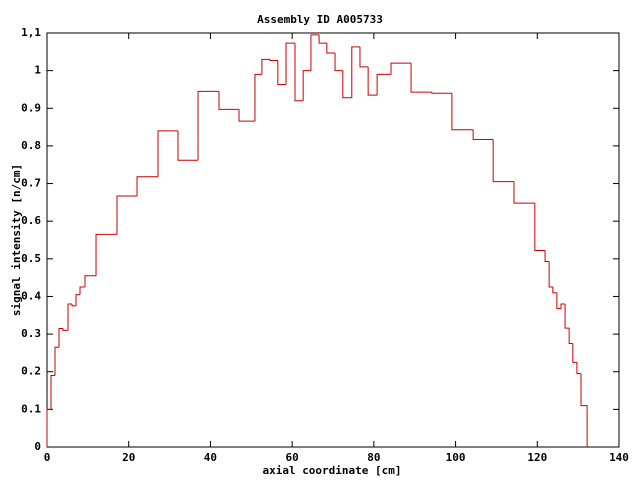 This screenshot has height=480, width=640. What do you see at coordinates (128, 457) in the screenshot?
I see `x-tick-label: 20` at bounding box center [128, 457].